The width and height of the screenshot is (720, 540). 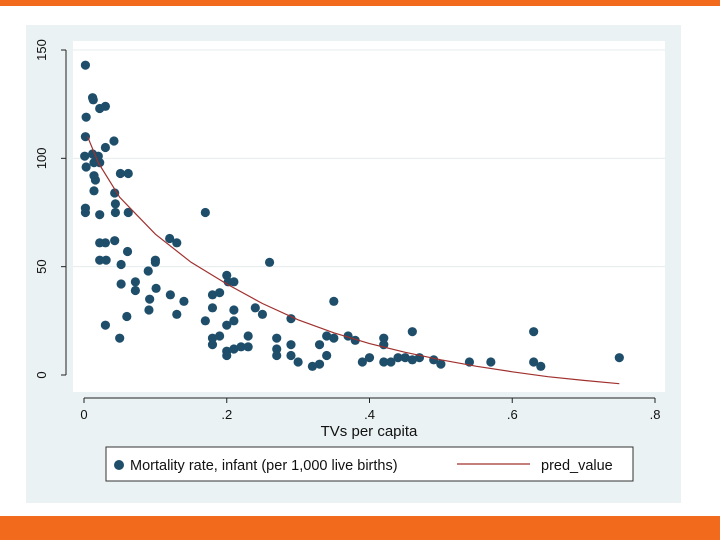 I want to click on y-tick-label-0: 0, so click(x=41, y=374).